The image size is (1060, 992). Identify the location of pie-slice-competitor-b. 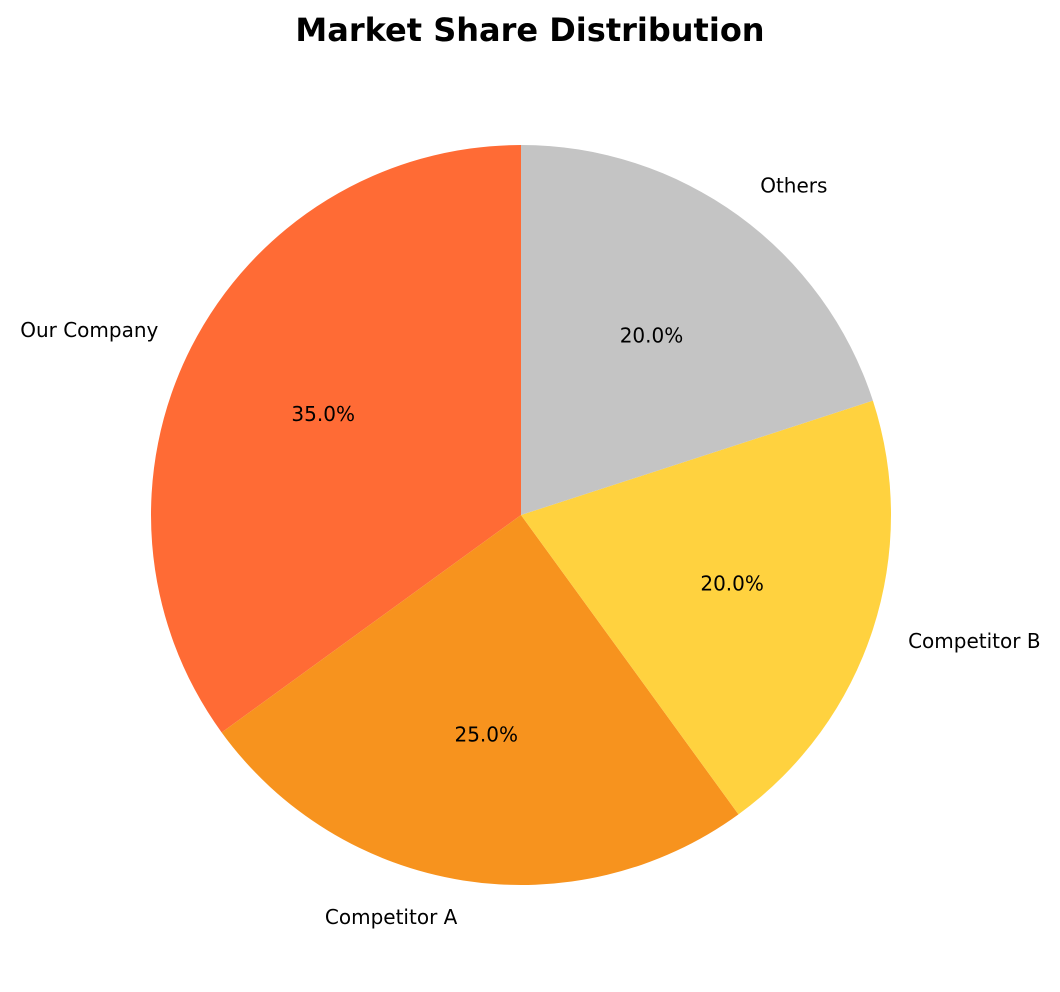
(706, 607).